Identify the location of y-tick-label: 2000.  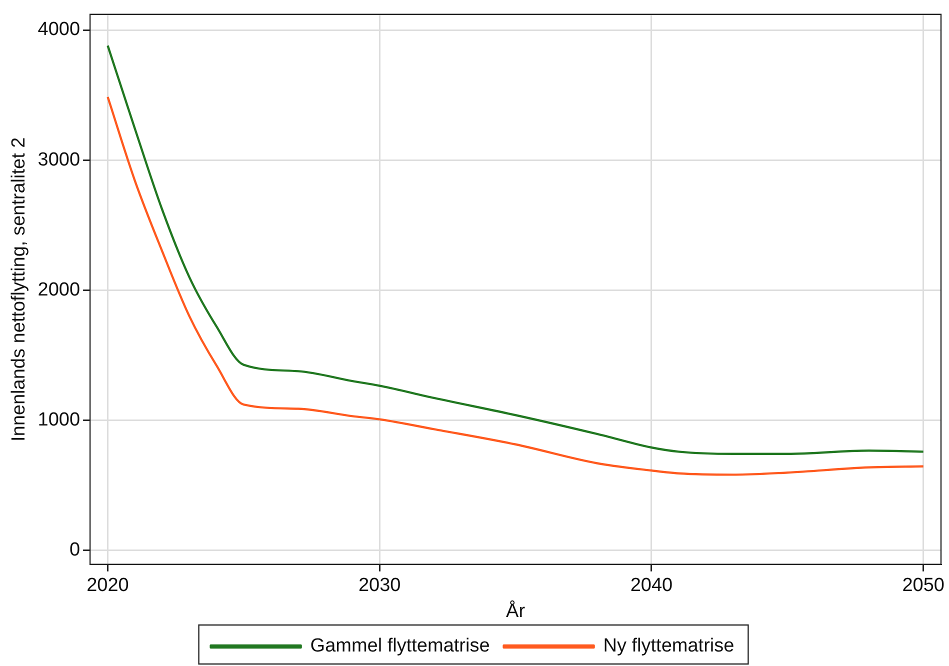
(59, 289).